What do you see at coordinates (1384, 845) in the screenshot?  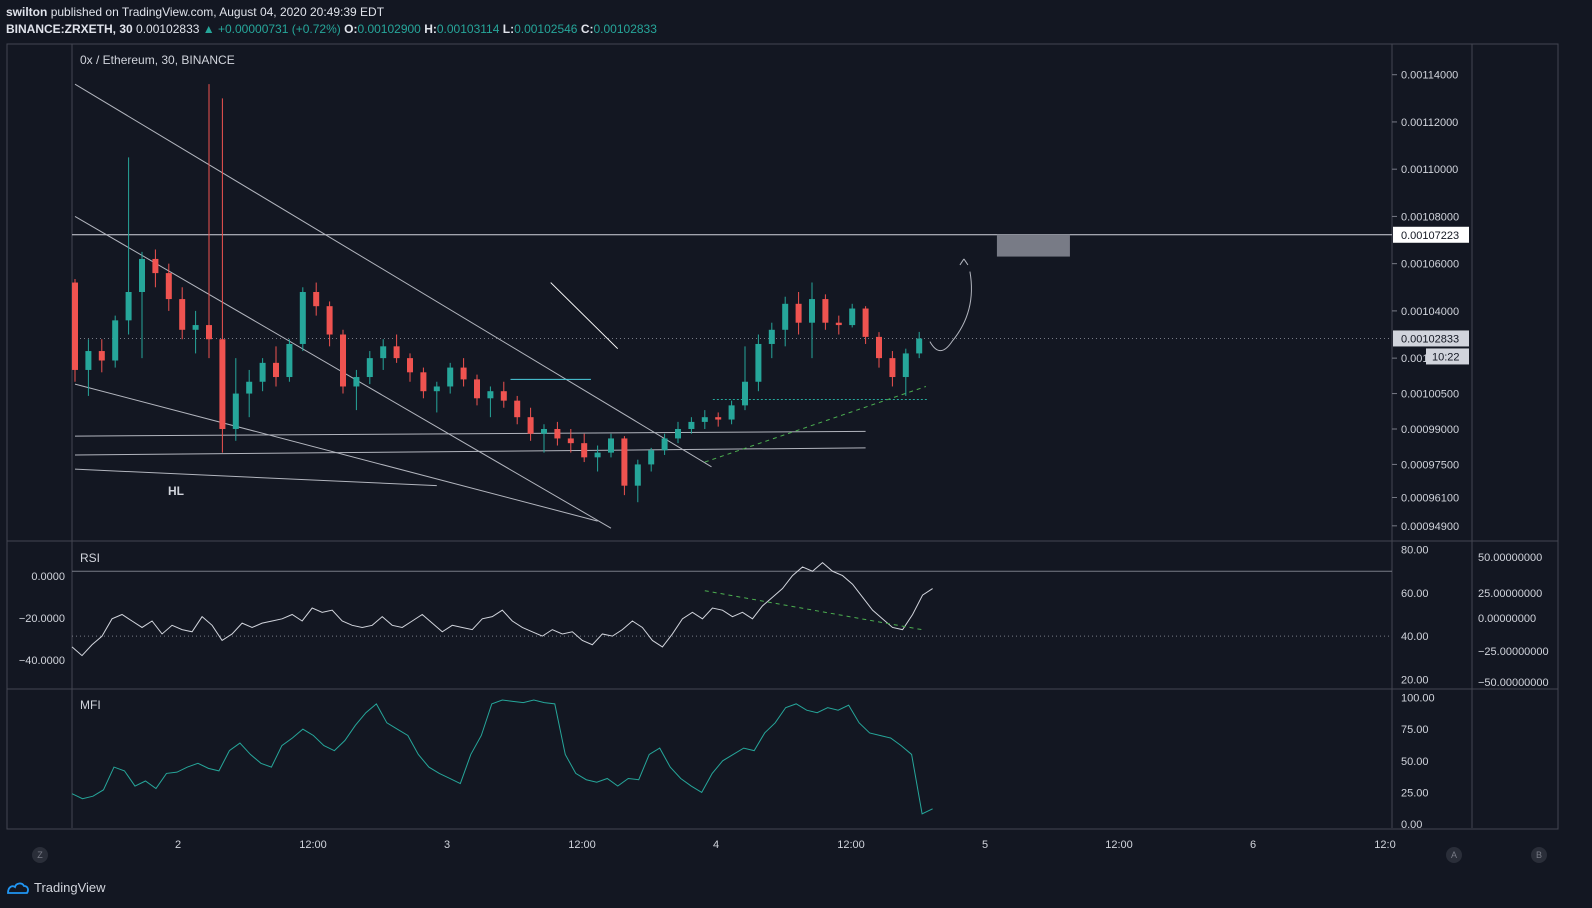 I see `time-axis-label: 12:0` at bounding box center [1384, 845].